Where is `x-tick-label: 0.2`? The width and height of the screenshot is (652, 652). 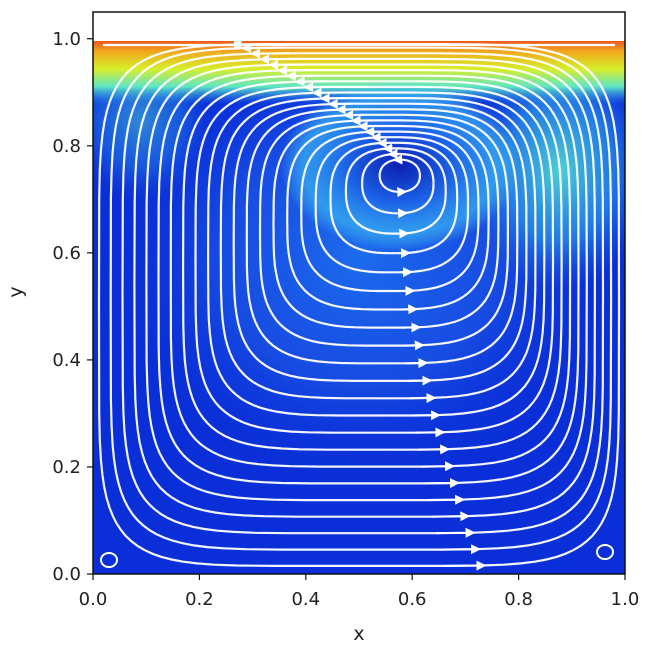
x-tick-label: 0.2 is located at coordinates (199, 599).